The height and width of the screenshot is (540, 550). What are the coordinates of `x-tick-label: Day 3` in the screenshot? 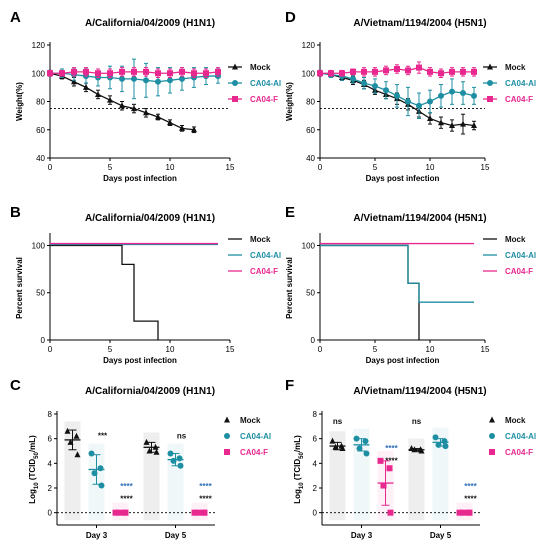 It's located at (362, 535).